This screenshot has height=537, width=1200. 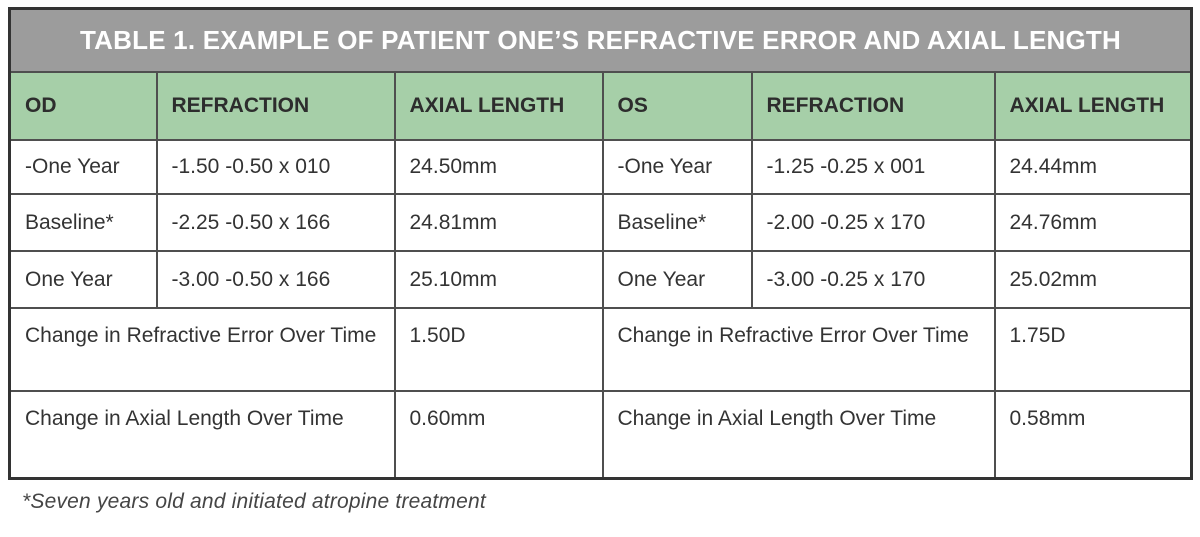 What do you see at coordinates (873, 106) in the screenshot?
I see `col-header-refraction-os: REFRACTION` at bounding box center [873, 106].